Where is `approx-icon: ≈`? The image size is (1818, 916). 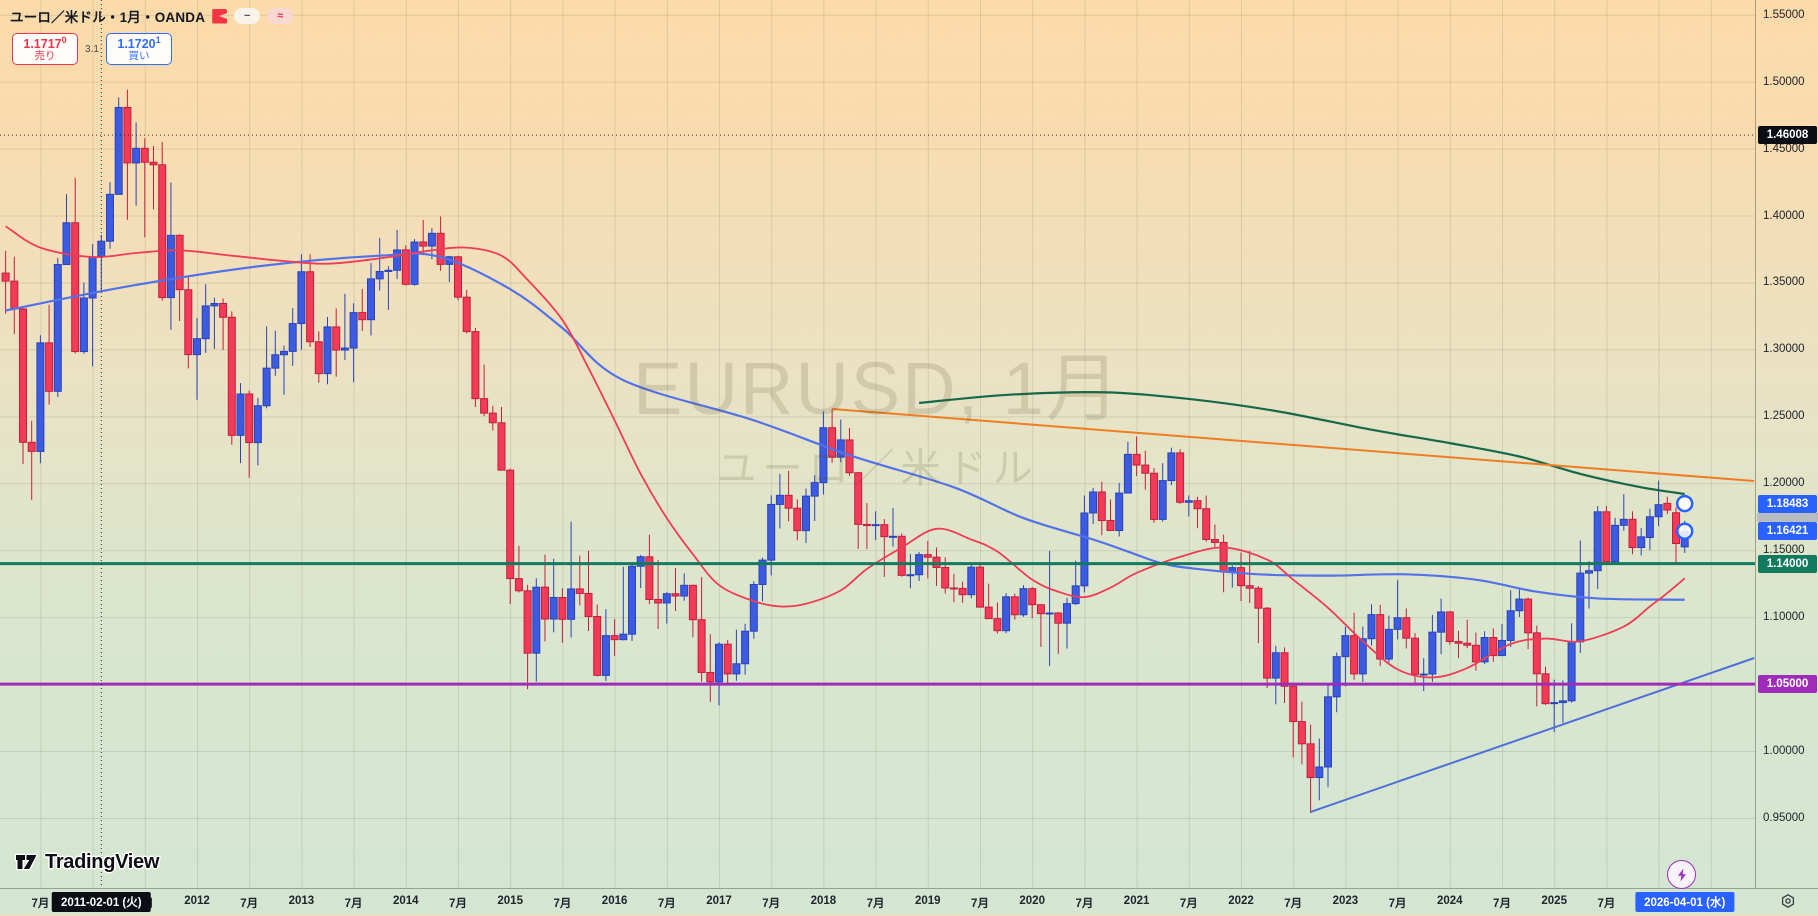 approx-icon: ≈ is located at coordinates (280, 16).